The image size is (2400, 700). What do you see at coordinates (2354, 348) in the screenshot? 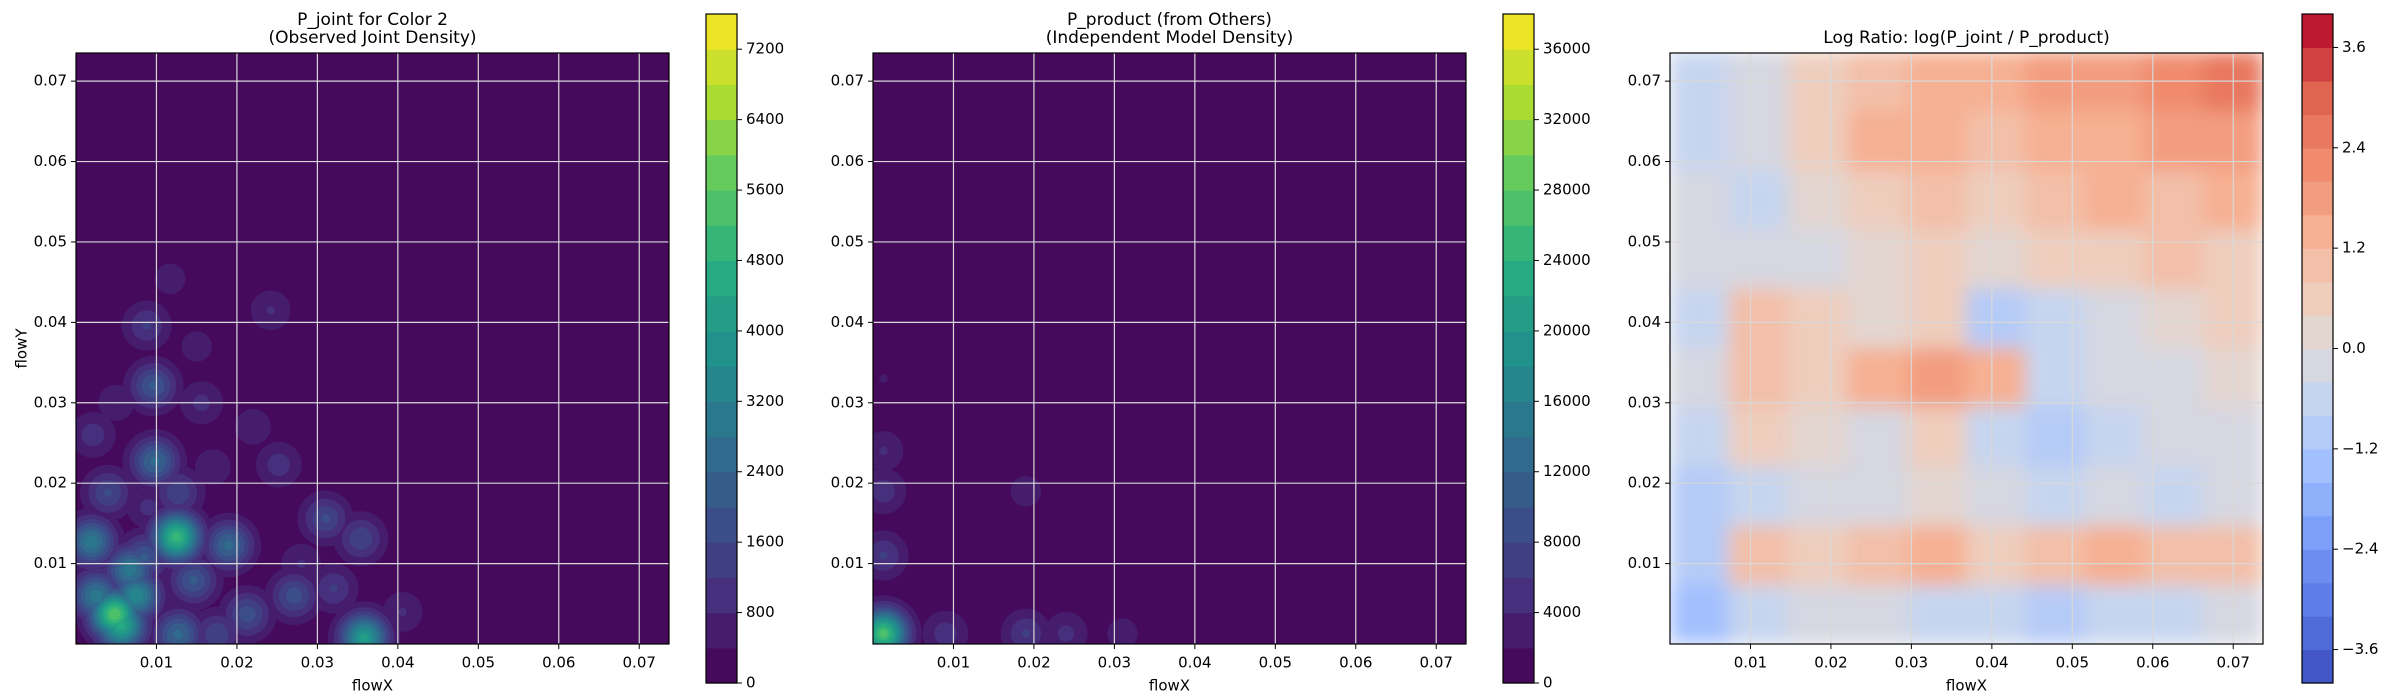
I see `colorbar-tick-label: 0.0` at bounding box center [2354, 348].